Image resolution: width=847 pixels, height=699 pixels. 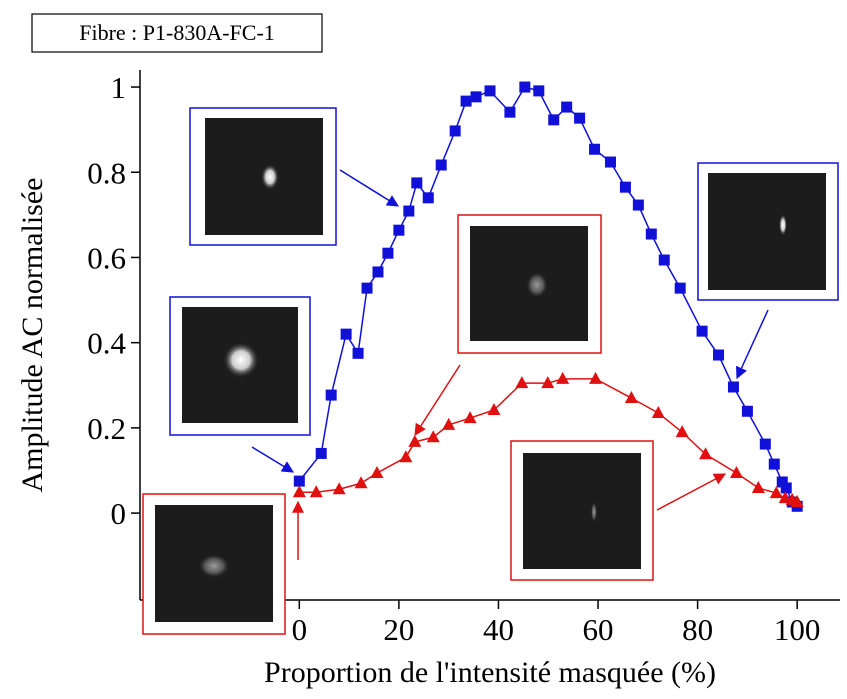 I want to click on x-tick-label: 60, so click(x=598, y=629).